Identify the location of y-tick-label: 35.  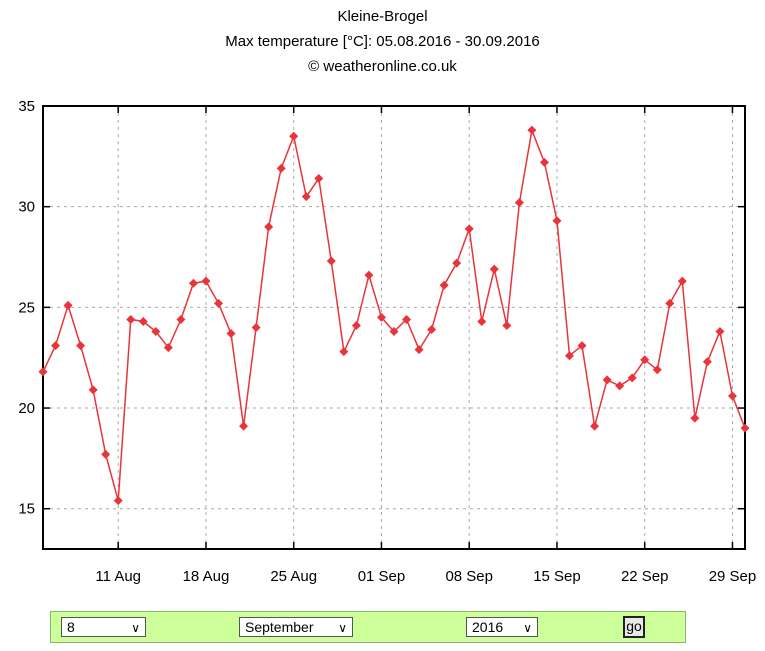
(26, 106).